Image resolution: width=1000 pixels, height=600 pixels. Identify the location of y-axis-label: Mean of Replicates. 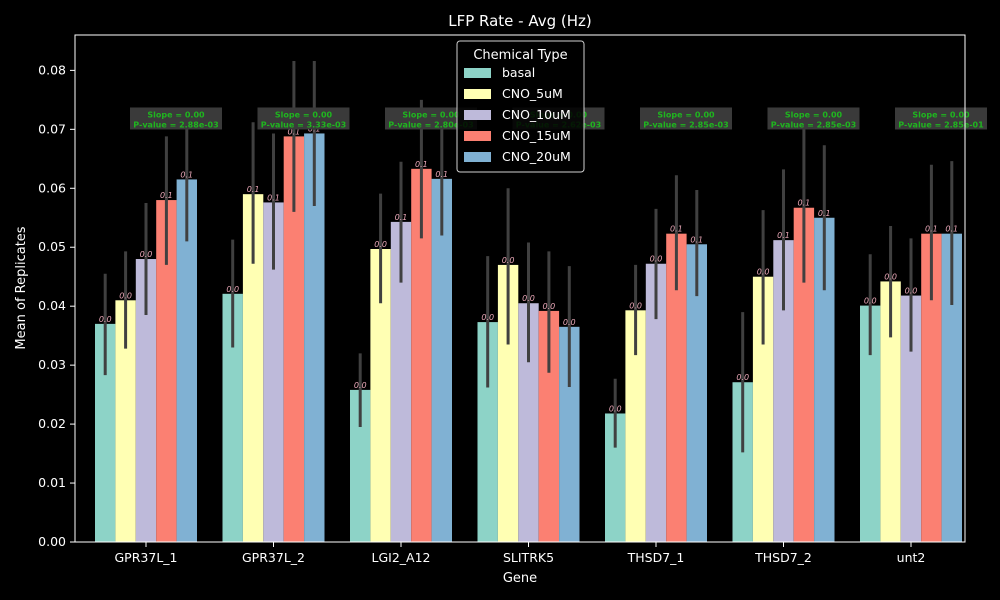
(21, 287).